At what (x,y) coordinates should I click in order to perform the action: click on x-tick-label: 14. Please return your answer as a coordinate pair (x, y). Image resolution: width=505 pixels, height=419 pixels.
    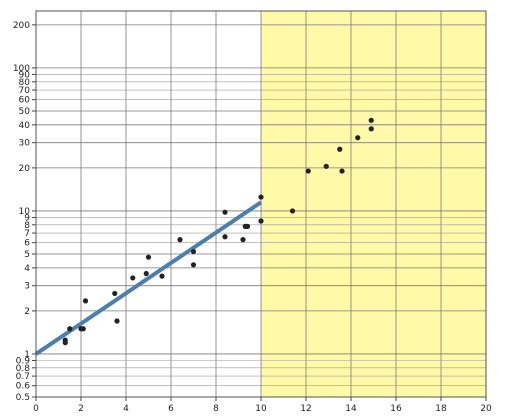
    Looking at the image, I should click on (351, 409).